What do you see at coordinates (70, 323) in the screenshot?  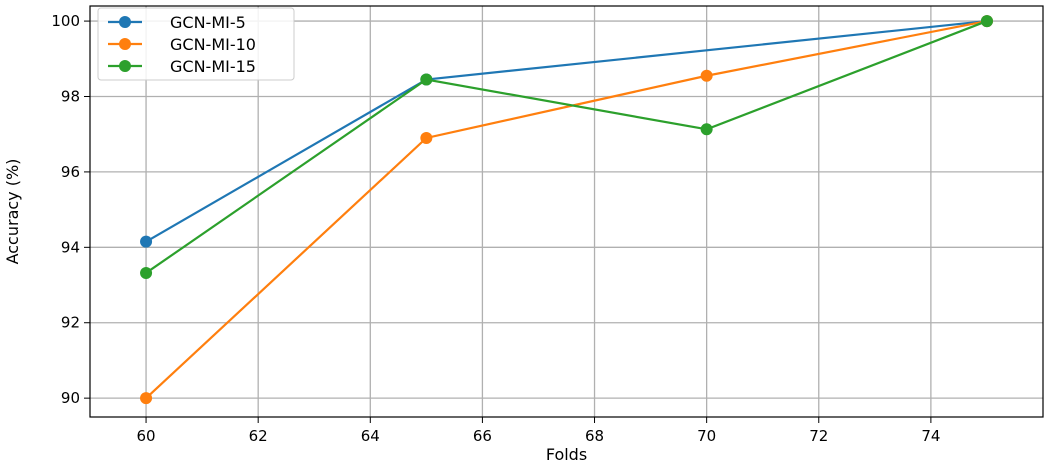 I see `y-tick-label: 92` at bounding box center [70, 323].